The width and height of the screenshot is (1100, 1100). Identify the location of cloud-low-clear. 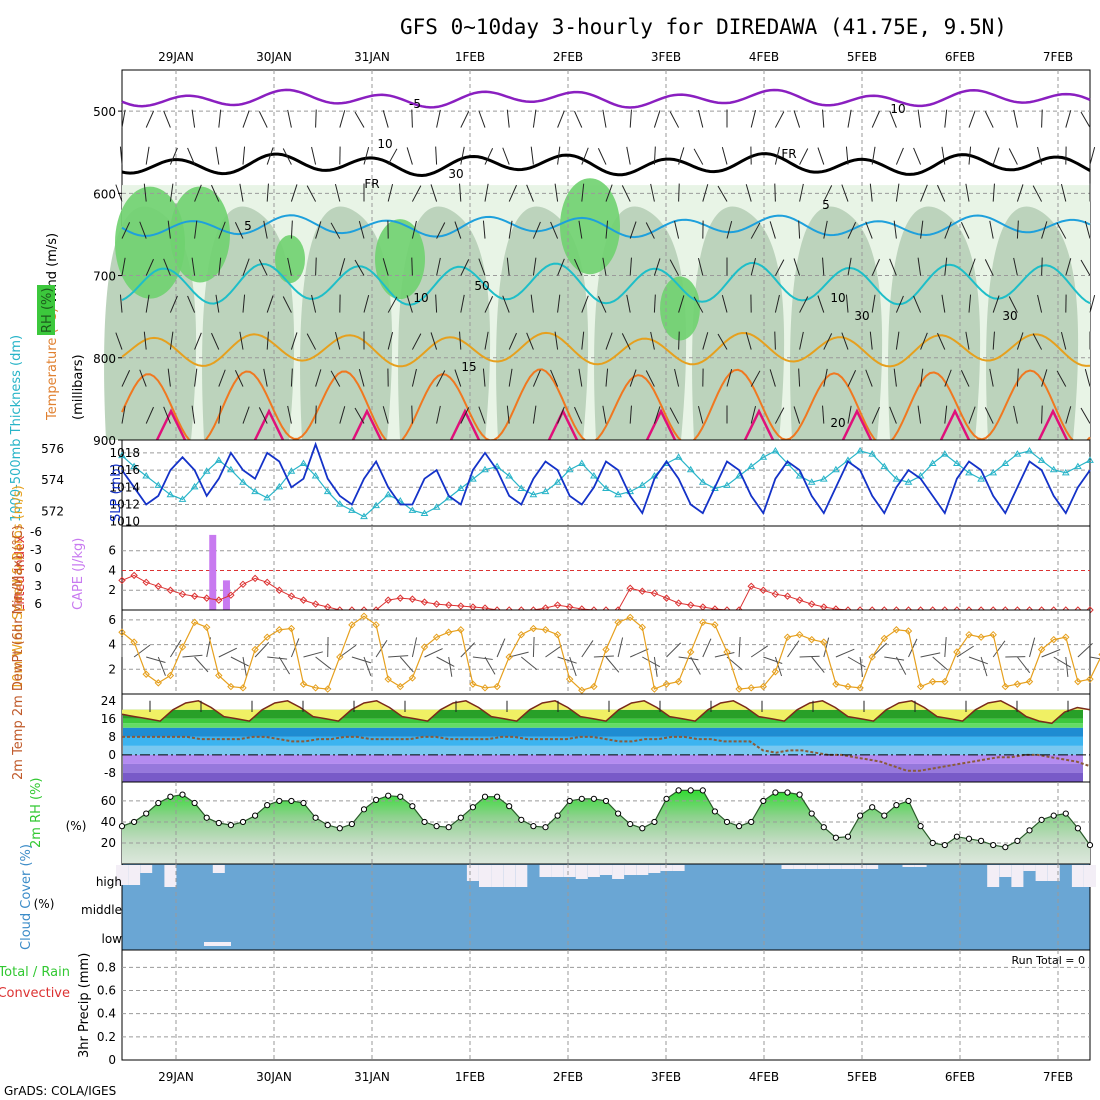
(217, 944).